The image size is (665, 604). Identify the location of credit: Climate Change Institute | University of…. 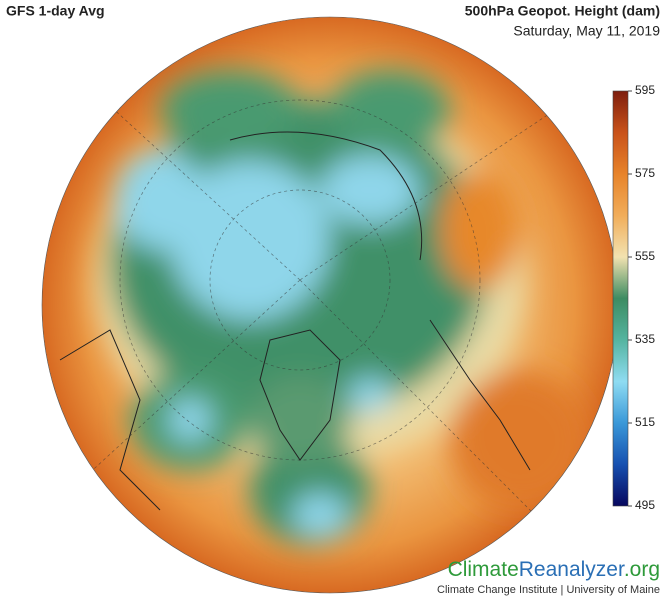
(548, 590).